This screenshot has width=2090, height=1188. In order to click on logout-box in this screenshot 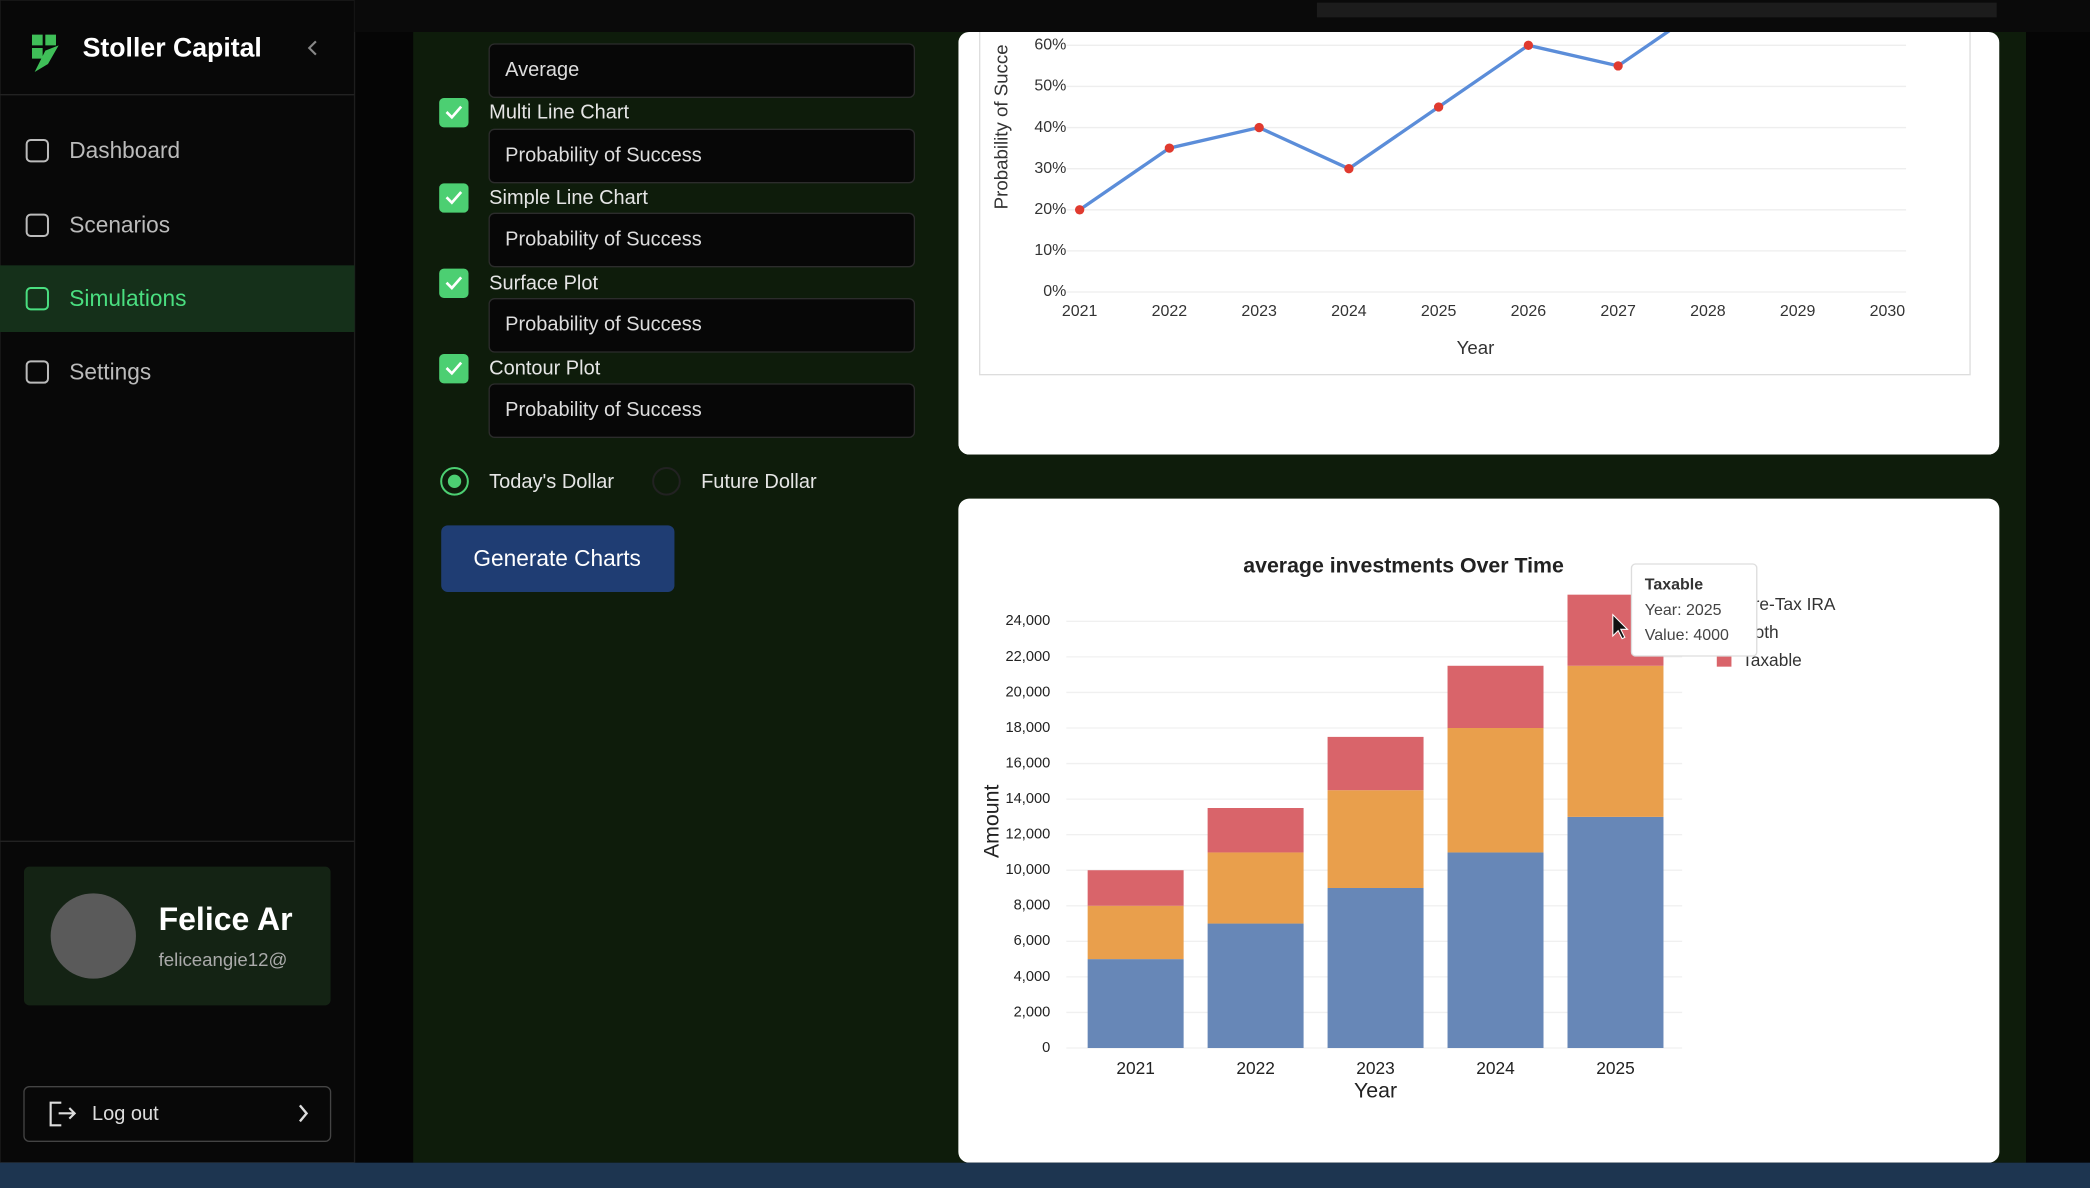, I will do `click(177, 1114)`.